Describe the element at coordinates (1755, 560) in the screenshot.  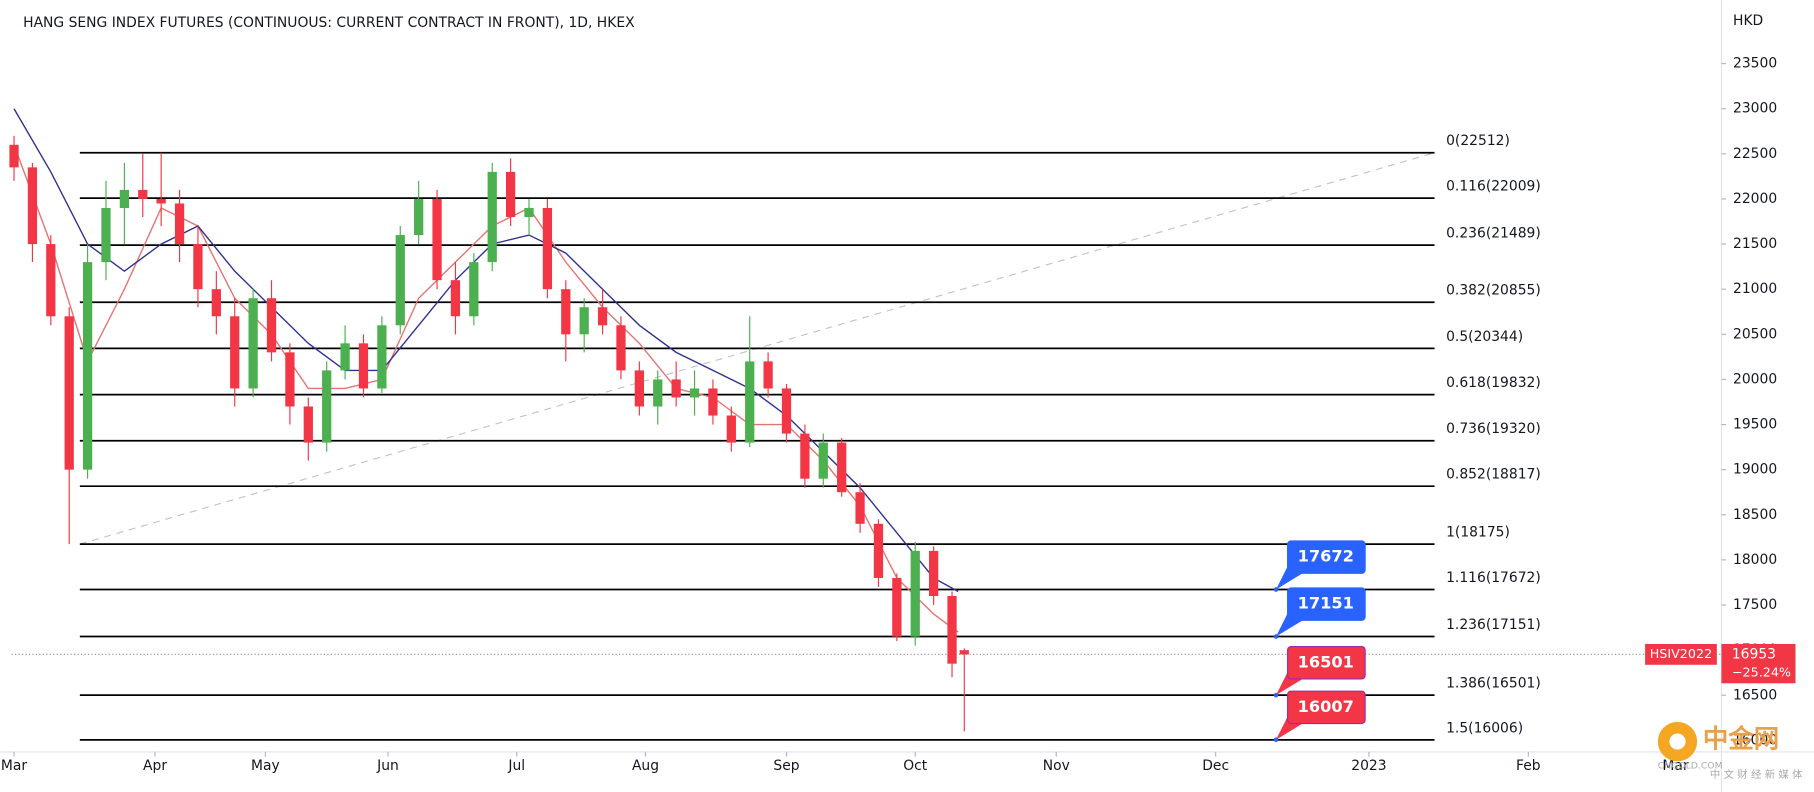
I see `y-tick-label: 18000` at that location.